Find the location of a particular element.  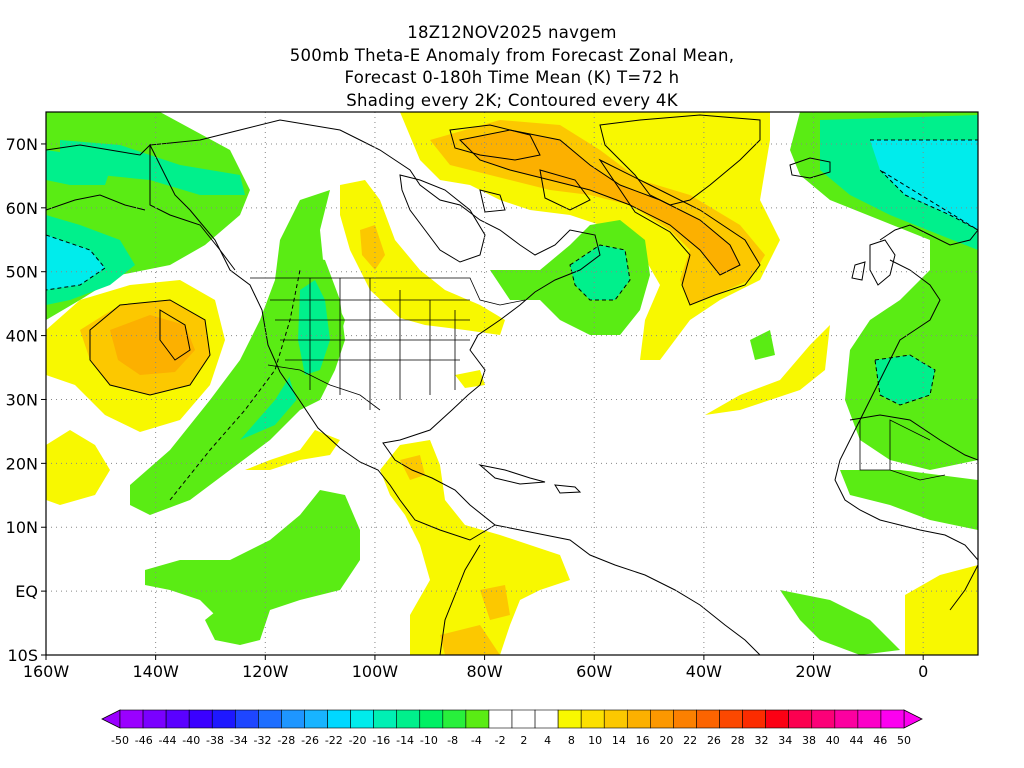

contour-pac is located at coordinates (150, 347).